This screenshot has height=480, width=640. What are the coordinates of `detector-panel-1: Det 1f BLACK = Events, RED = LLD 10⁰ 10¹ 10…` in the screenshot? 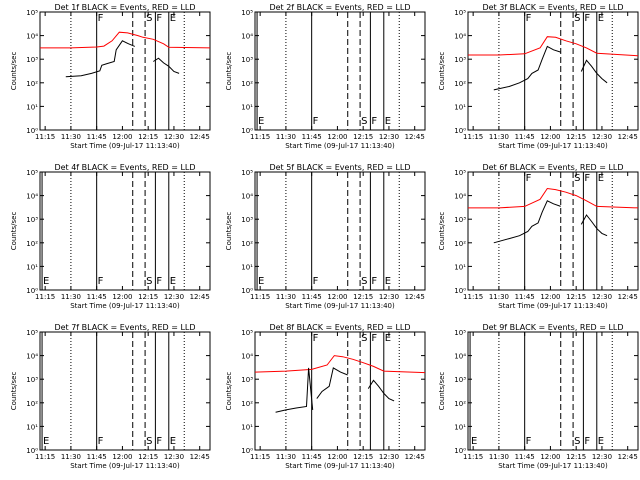 It's located at (110, 76).